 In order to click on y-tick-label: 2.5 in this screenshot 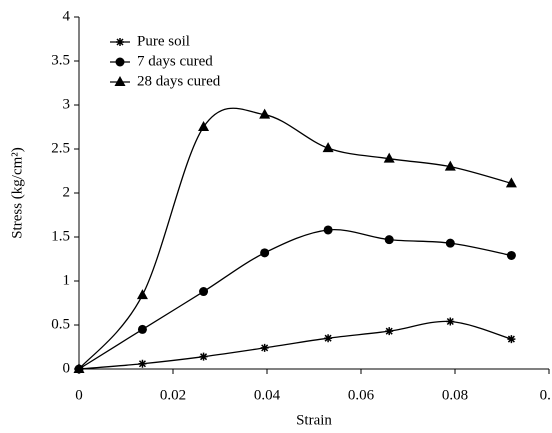, I will do `click(60, 148)`.